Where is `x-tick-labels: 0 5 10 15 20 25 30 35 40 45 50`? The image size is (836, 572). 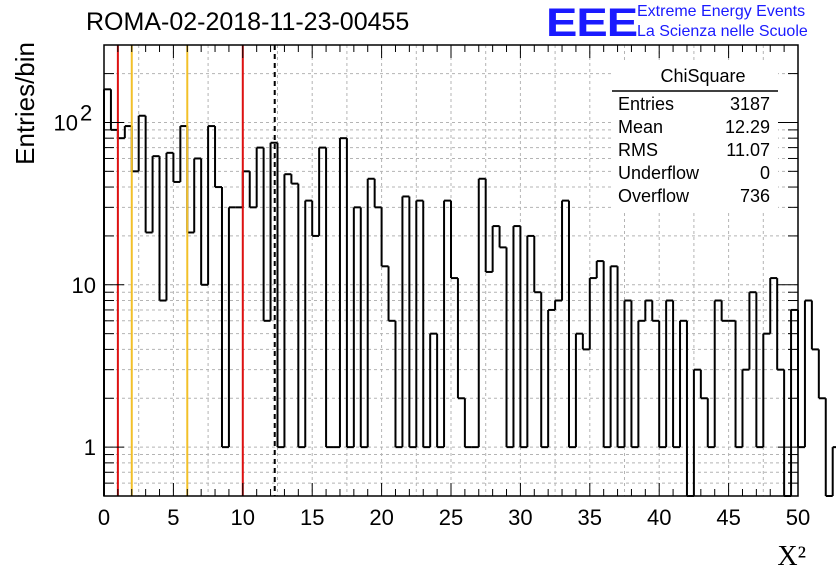 x-tick-labels: 0 5 10 15 20 25 30 35 40 45 50 is located at coordinates (454, 517).